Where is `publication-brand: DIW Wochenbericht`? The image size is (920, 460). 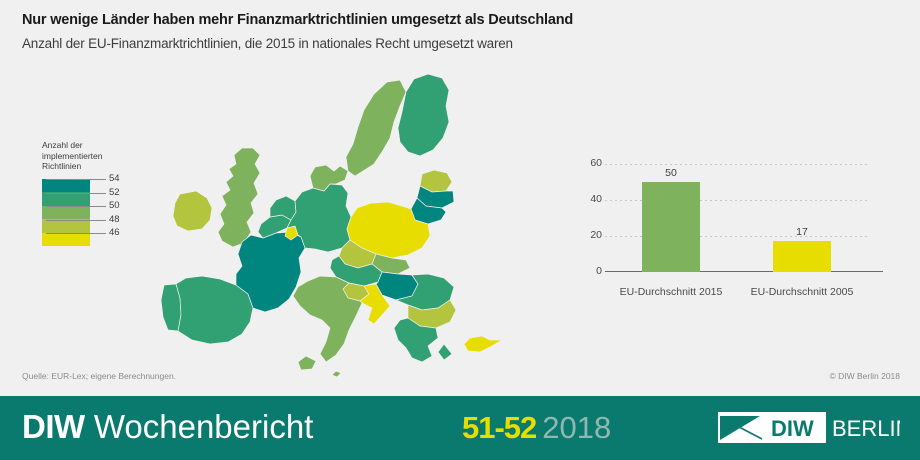
publication-brand: DIW Wochenbericht is located at coordinates (167, 427).